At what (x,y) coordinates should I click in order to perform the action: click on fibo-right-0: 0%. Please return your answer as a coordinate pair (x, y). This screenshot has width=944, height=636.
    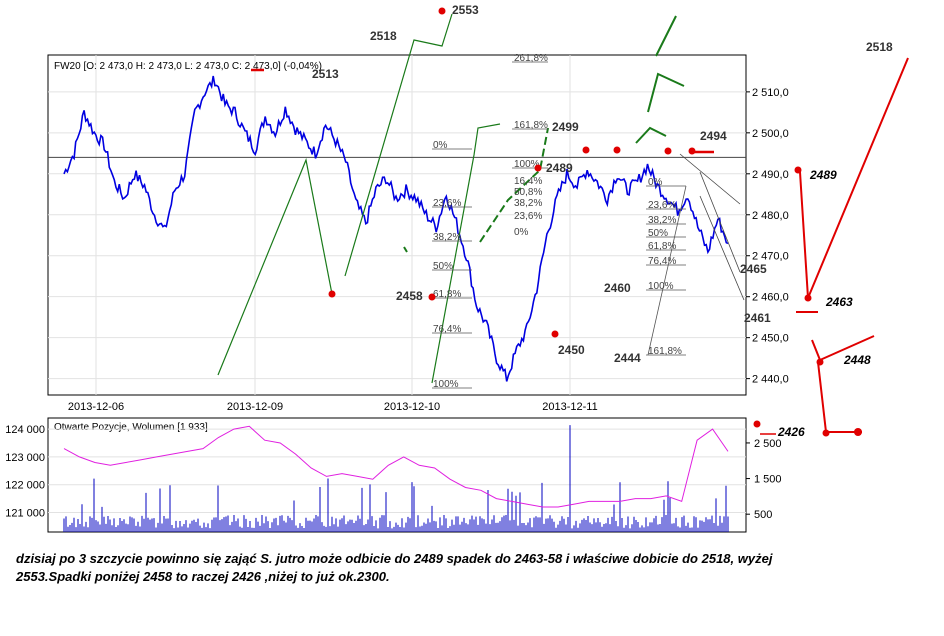
    Looking at the image, I should click on (655, 182).